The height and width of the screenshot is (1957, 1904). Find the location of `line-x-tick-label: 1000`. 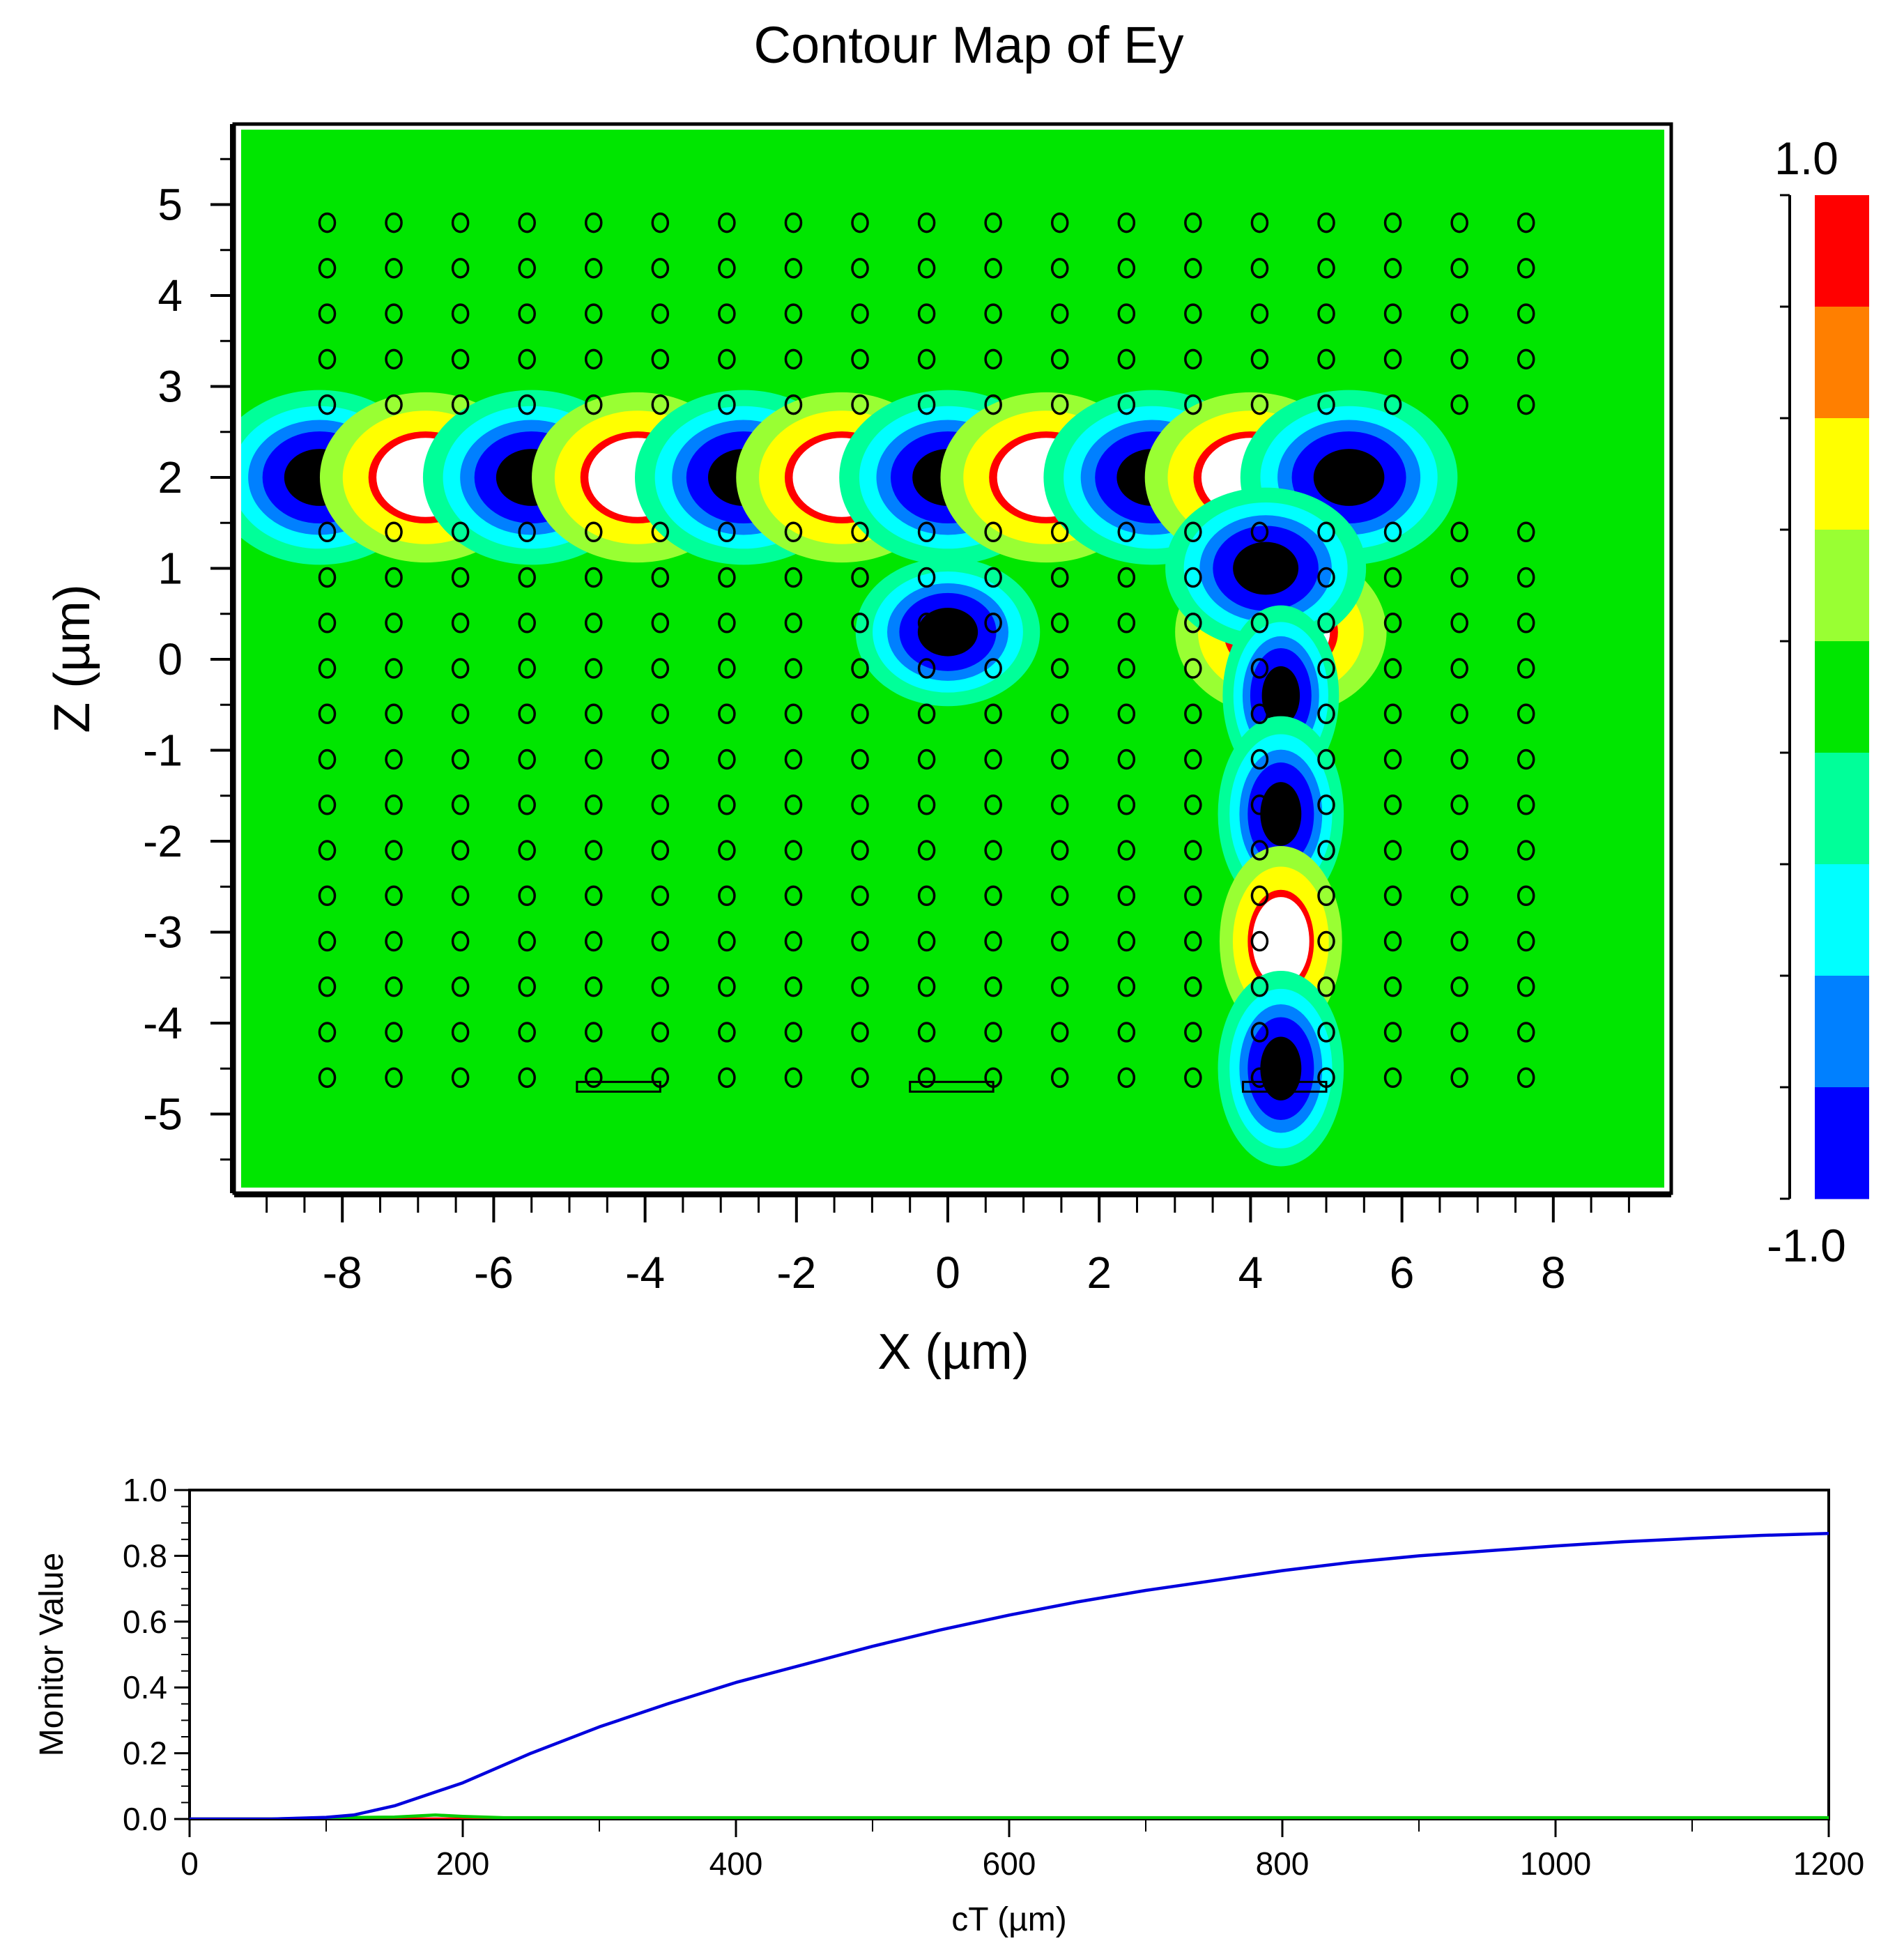

line-x-tick-label: 1000 is located at coordinates (1555, 1863).